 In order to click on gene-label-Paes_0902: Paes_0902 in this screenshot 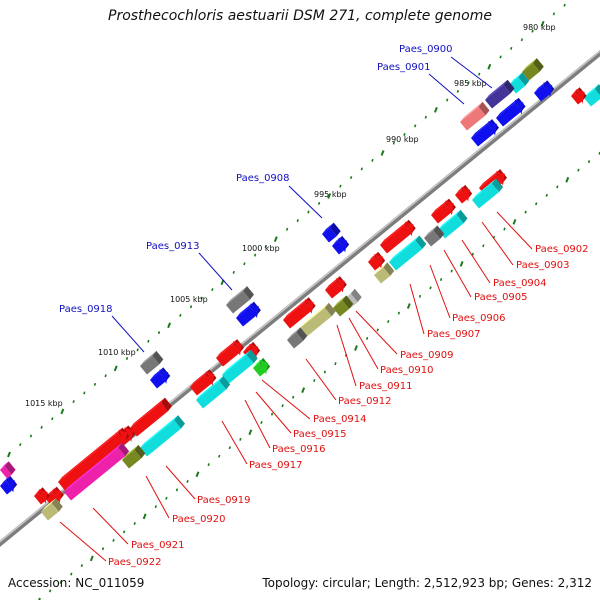, I will do `click(562, 249)`.